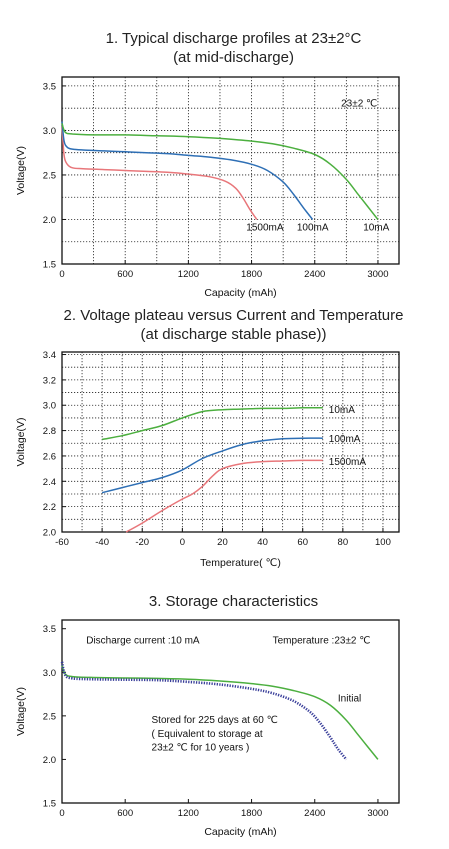  Describe the element at coordinates (49, 431) in the screenshot. I see `y-tick-label: 2.8` at that location.